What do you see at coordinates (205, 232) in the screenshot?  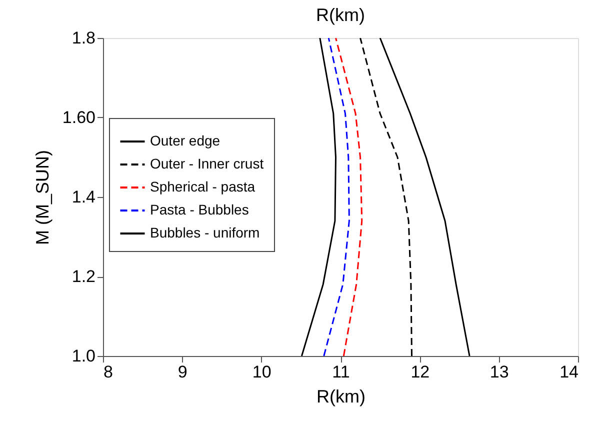 I see `legend-label: Bubbles - uniform` at bounding box center [205, 232].